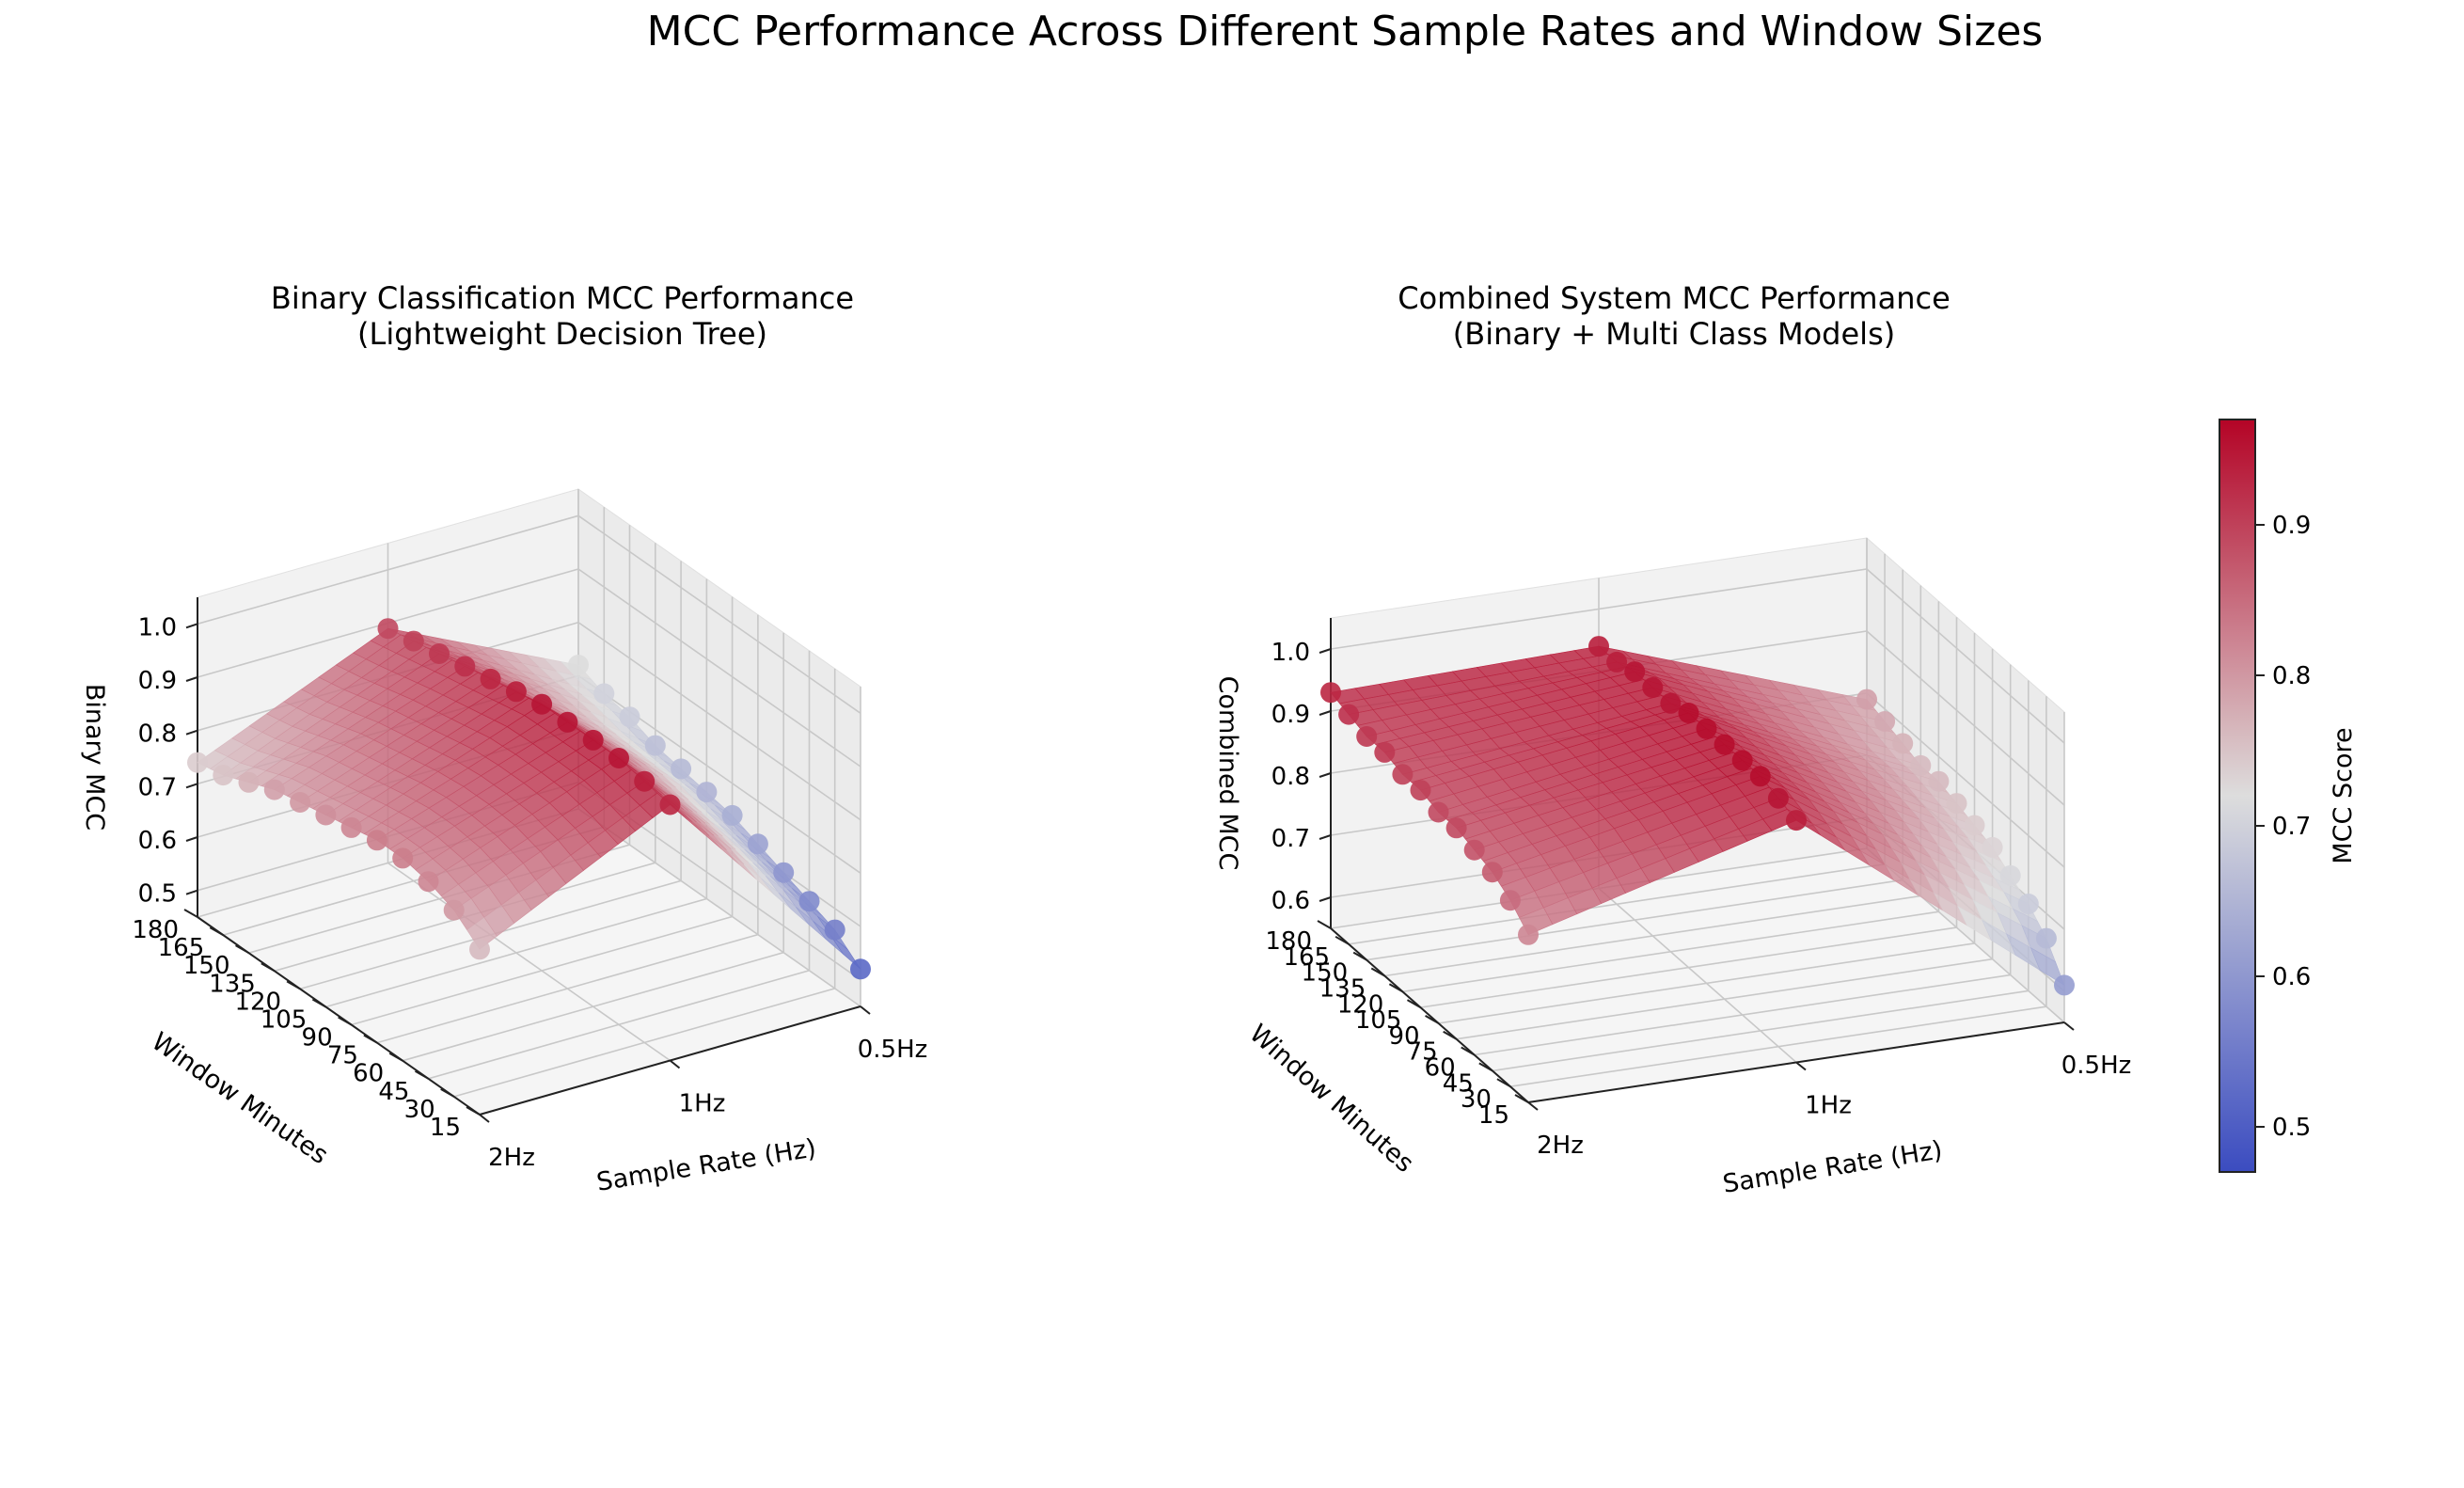 The width and height of the screenshot is (2464, 1488). Describe the element at coordinates (893, 1050) in the screenshot. I see `x-tick-label: 0.5Hz` at that location.